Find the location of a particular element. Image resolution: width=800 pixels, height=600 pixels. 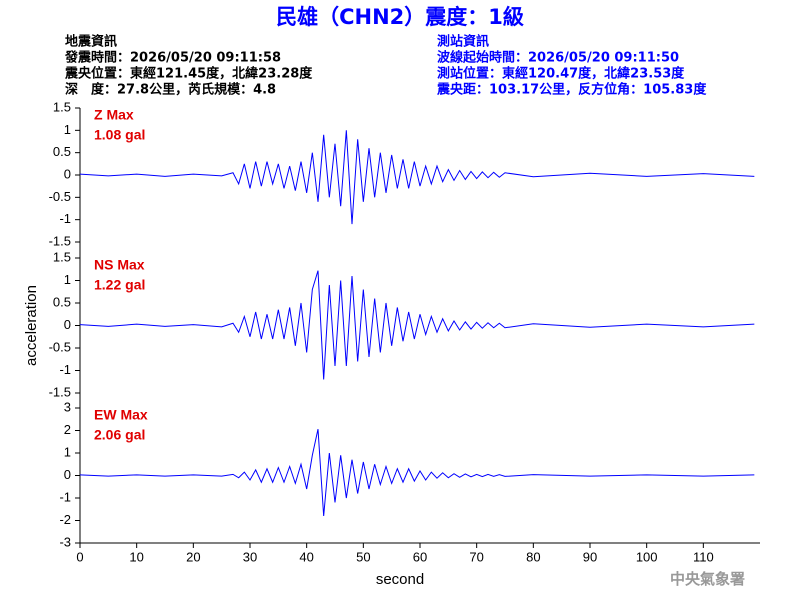

info-line: 測站資訊 is located at coordinates (463, 42).